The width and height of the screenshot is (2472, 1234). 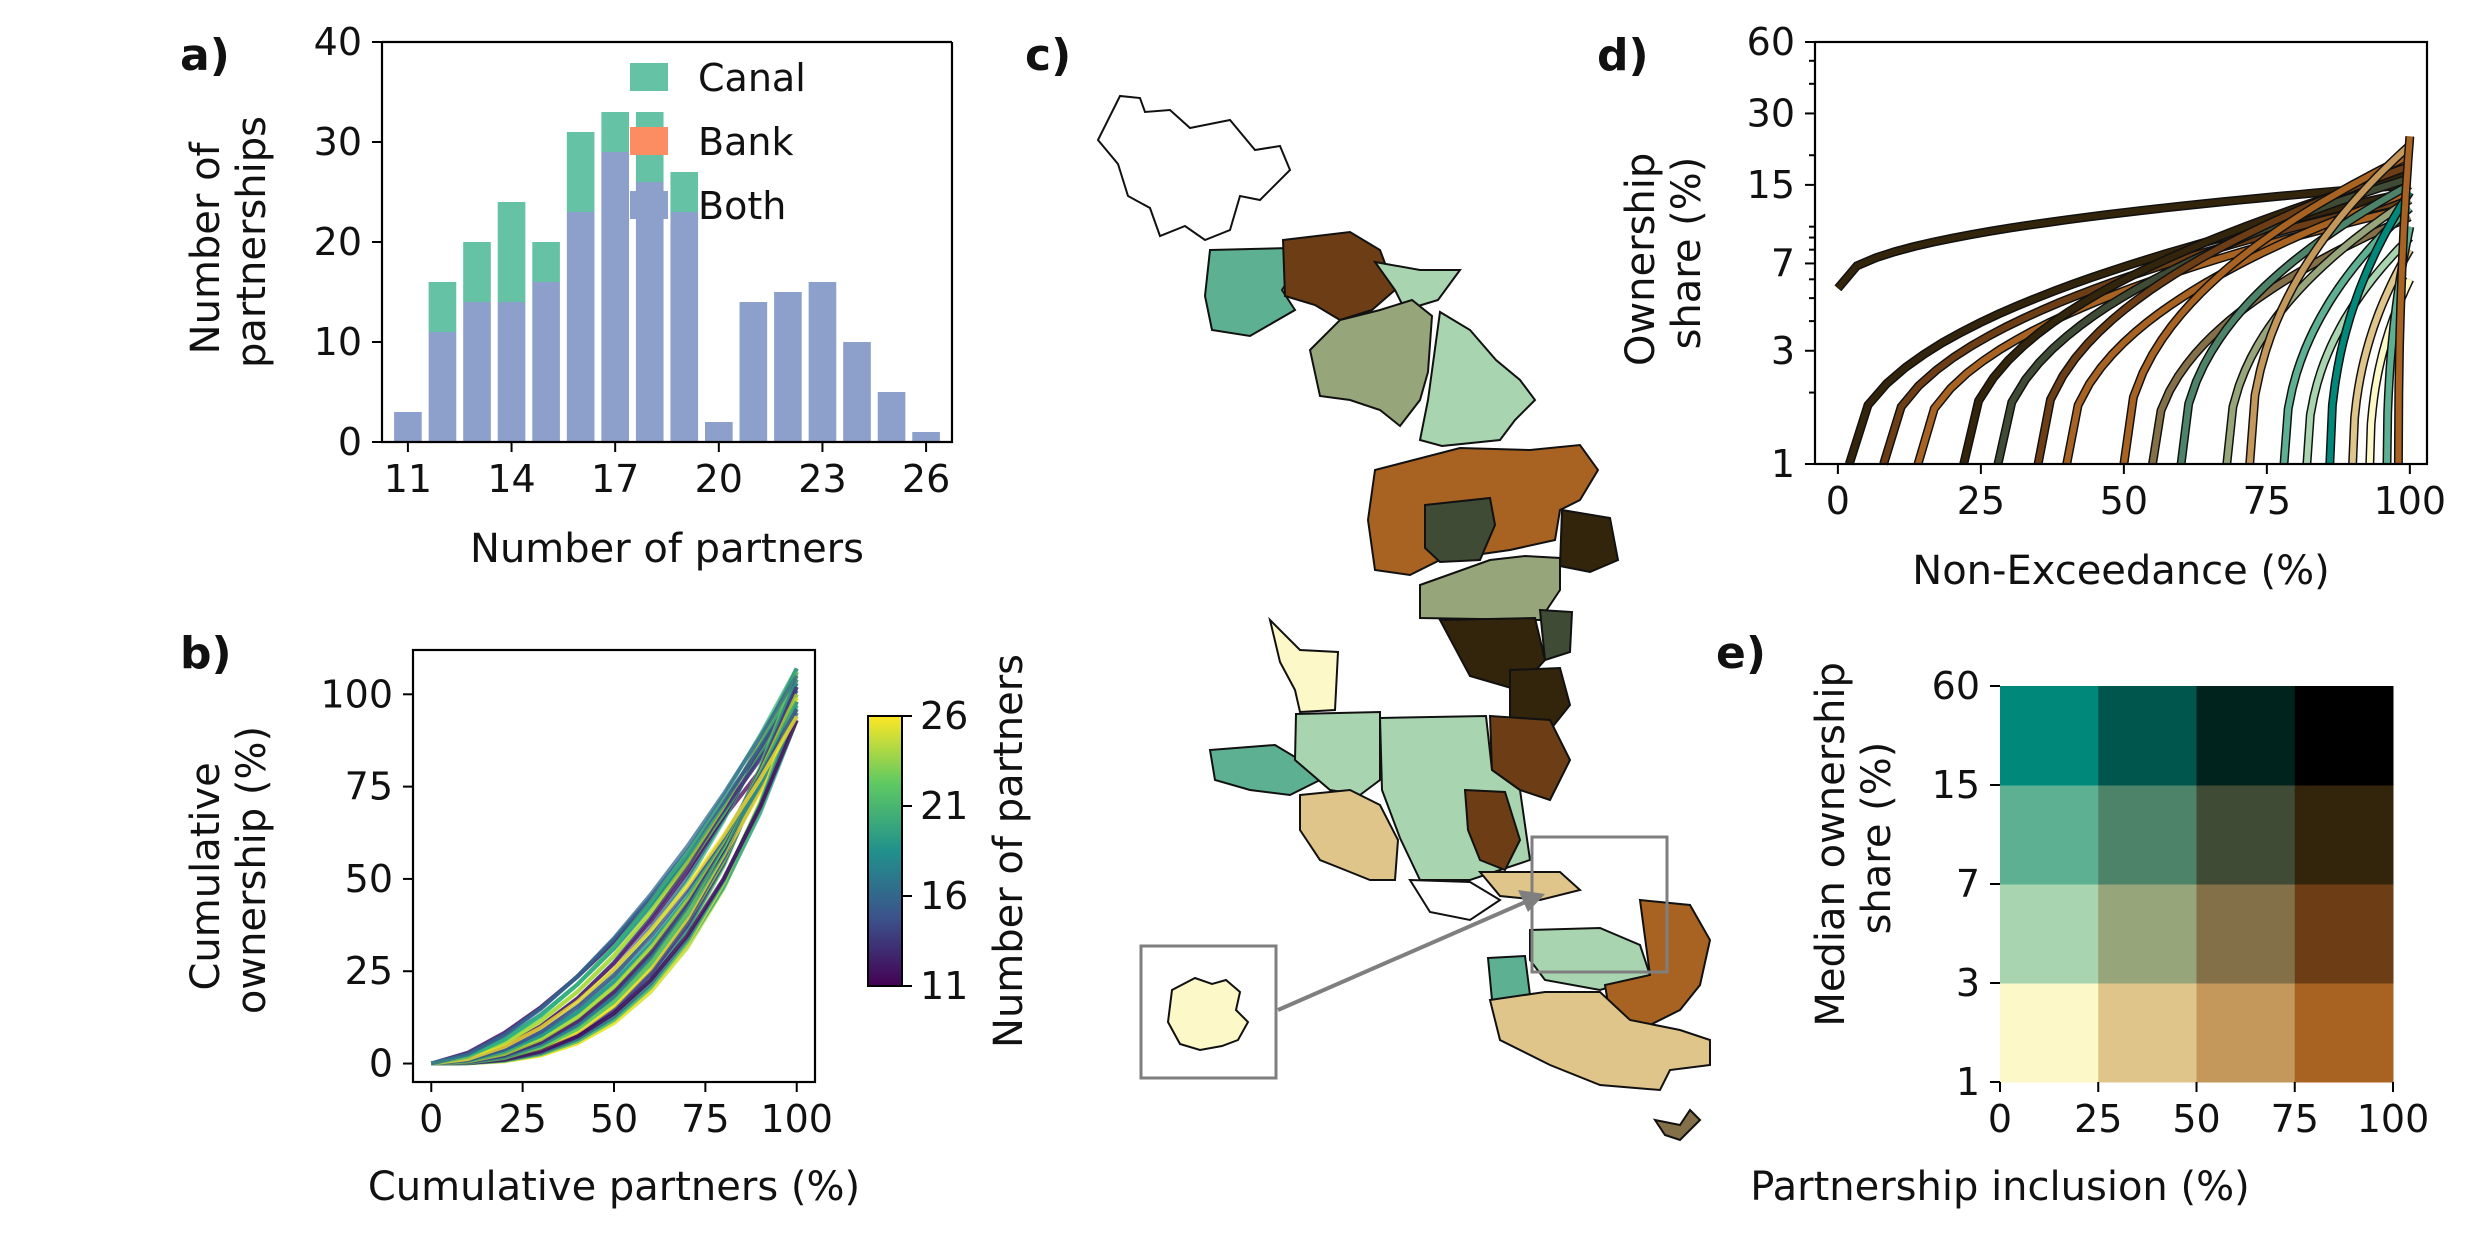 What do you see at coordinates (2267, 501) in the screenshot?
I see `x-tick-label-d: 75` at bounding box center [2267, 501].